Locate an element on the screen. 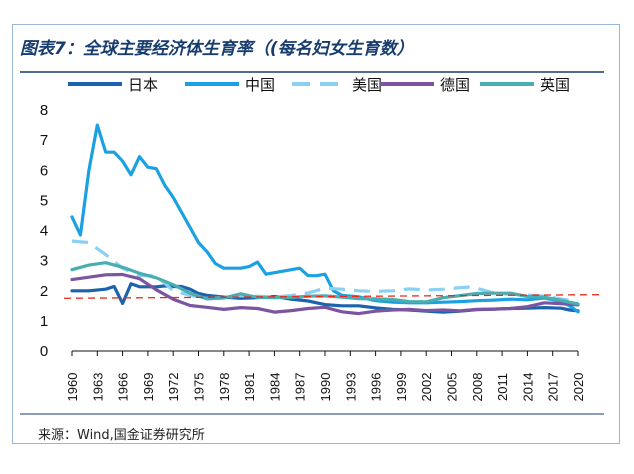 Image resolution: width=634 pixels, height=474 pixels. x-tick-label: 1996 is located at coordinates (376, 387).